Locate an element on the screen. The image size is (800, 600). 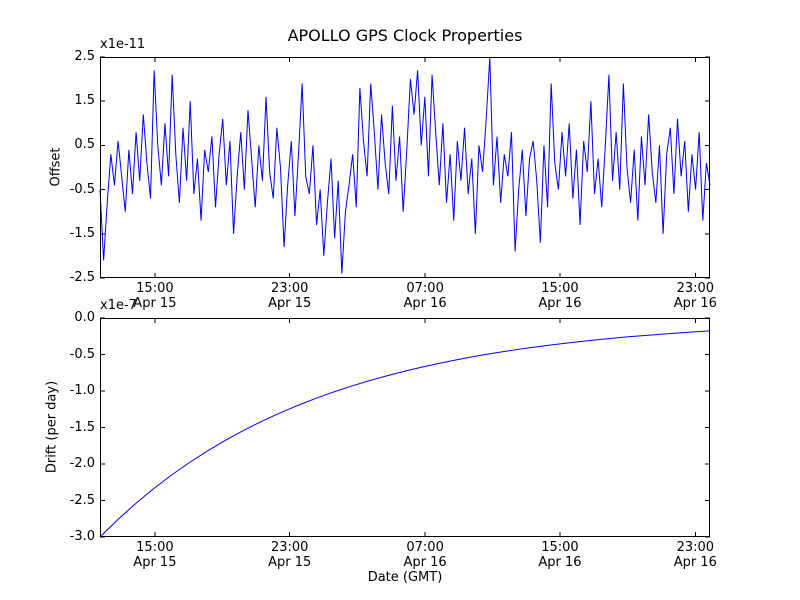
drift-y-scale-label: x1e-7 is located at coordinates (118, 305).